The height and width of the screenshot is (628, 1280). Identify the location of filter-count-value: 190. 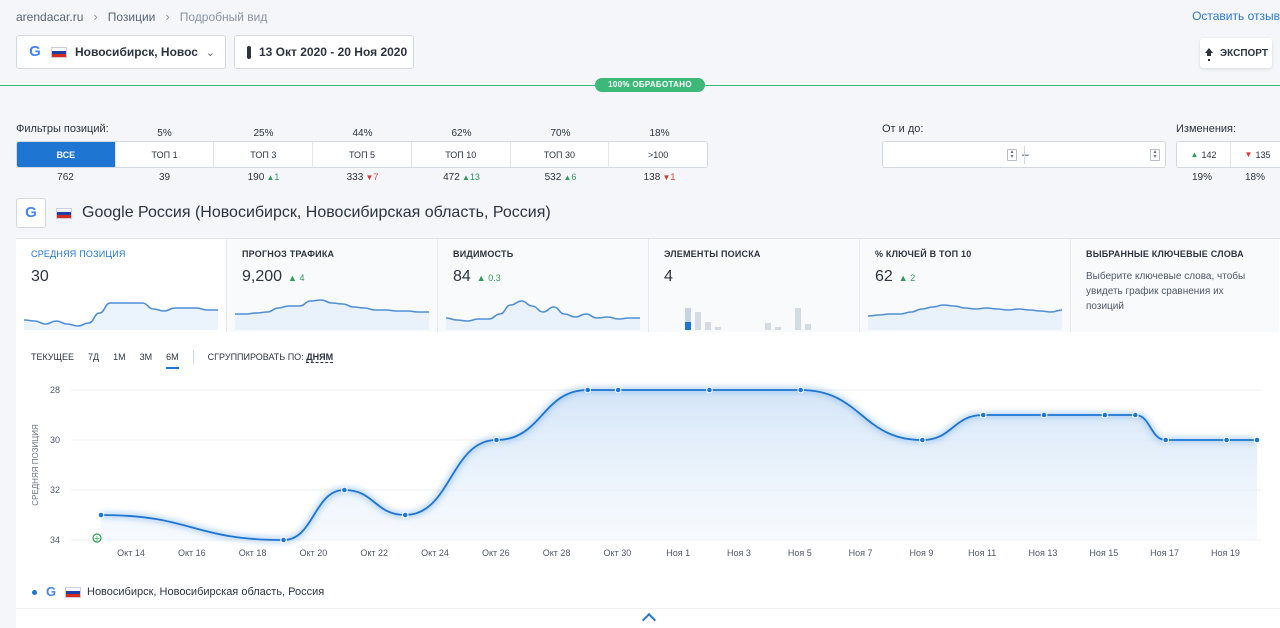
(256, 177).